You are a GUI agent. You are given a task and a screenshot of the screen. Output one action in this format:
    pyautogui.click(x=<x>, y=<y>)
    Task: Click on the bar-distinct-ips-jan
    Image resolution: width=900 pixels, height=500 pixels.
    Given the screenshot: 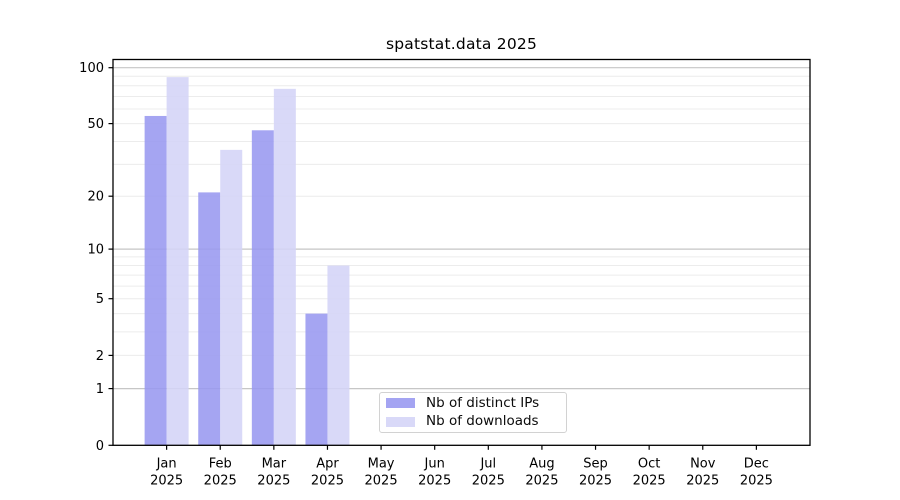 What is the action you would take?
    pyautogui.click(x=155, y=280)
    